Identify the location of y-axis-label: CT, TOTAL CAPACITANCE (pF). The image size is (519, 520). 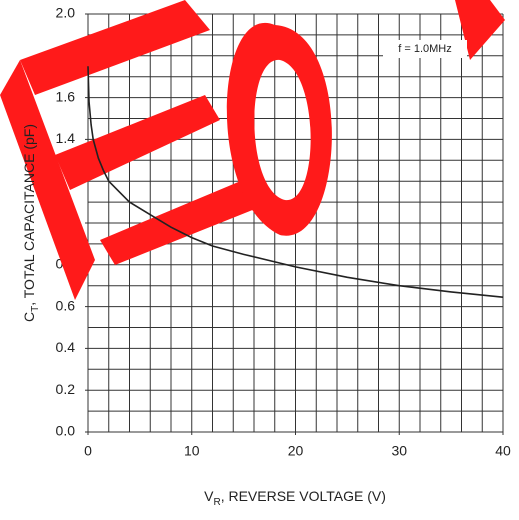
(31, 223).